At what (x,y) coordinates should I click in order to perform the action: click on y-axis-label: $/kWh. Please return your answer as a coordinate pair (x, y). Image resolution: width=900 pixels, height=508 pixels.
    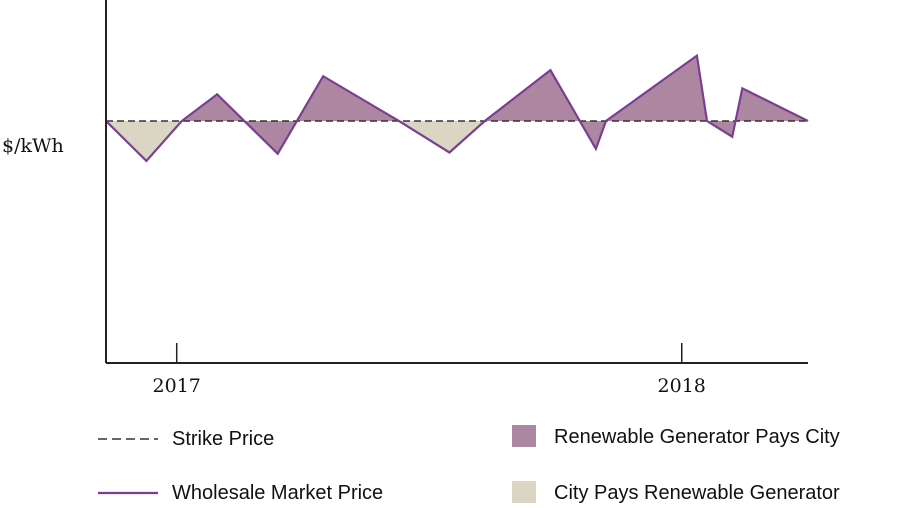
    Looking at the image, I should click on (33, 146).